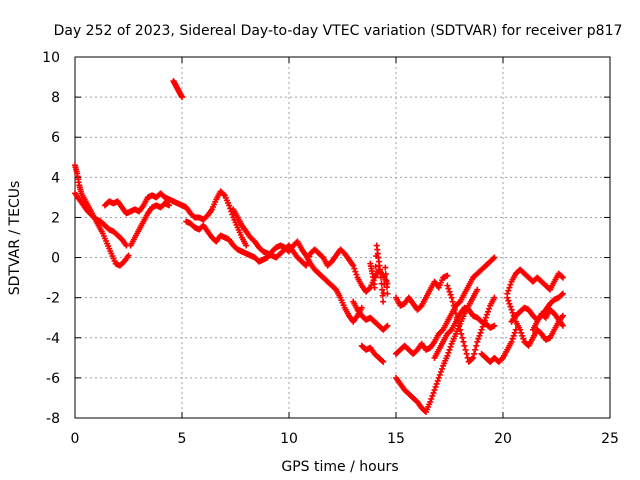  I want to click on y-axis-label: SDTVAR / TECUs, so click(15, 238).